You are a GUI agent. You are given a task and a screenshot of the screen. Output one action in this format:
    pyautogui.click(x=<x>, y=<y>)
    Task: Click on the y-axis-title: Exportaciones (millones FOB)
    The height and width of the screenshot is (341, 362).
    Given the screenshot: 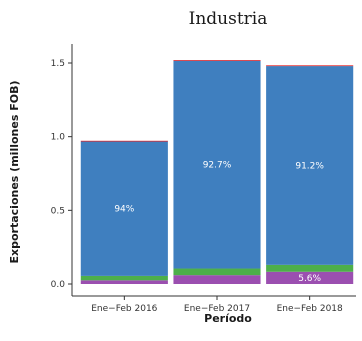 What is the action you would take?
    pyautogui.click(x=14, y=172)
    